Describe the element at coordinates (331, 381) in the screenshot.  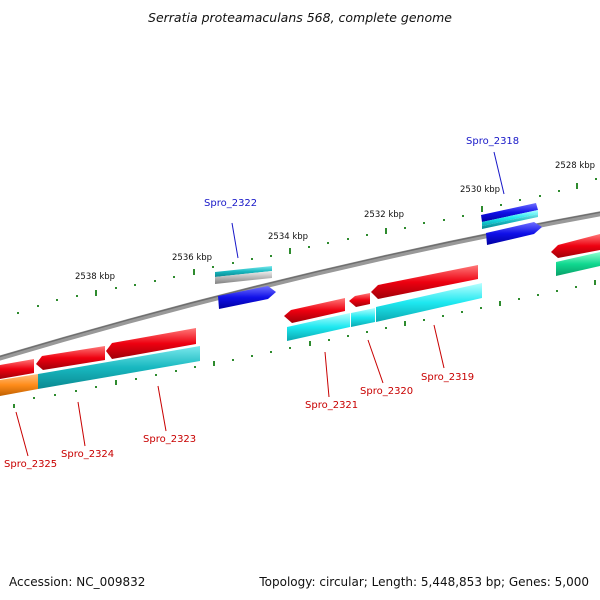
I see `label-spro-2321: Spro_2321` at that location.